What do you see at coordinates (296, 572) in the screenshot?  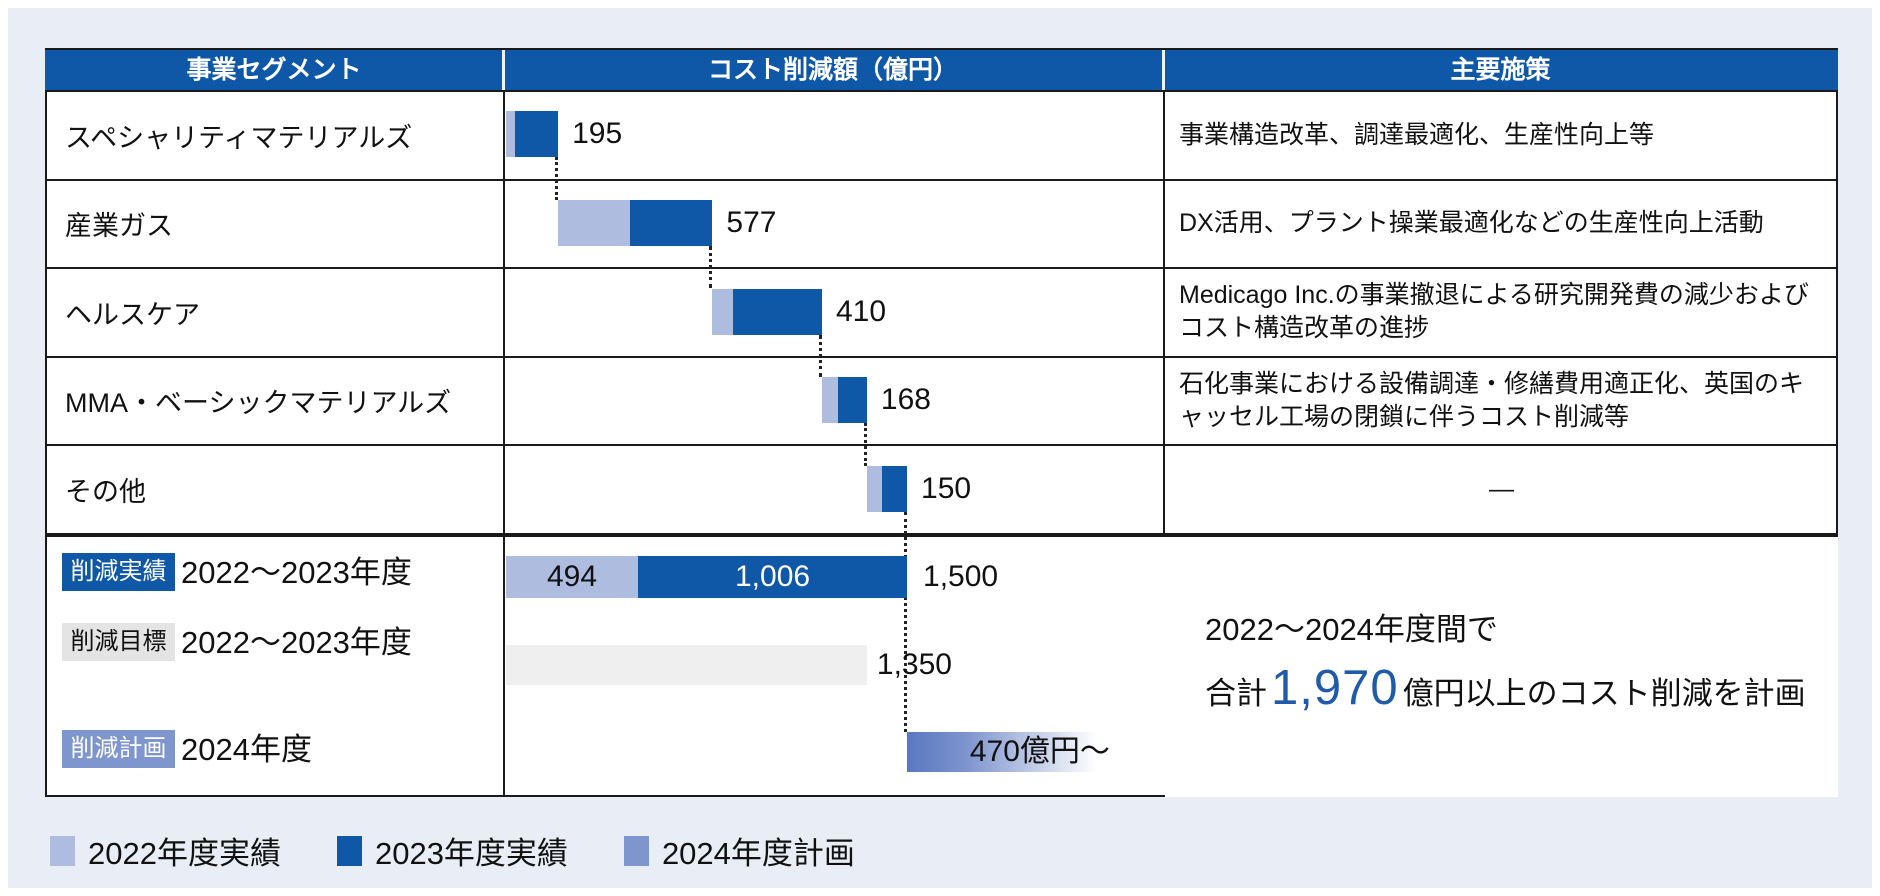 I see `period-actual: 2022〜2023年度` at bounding box center [296, 572].